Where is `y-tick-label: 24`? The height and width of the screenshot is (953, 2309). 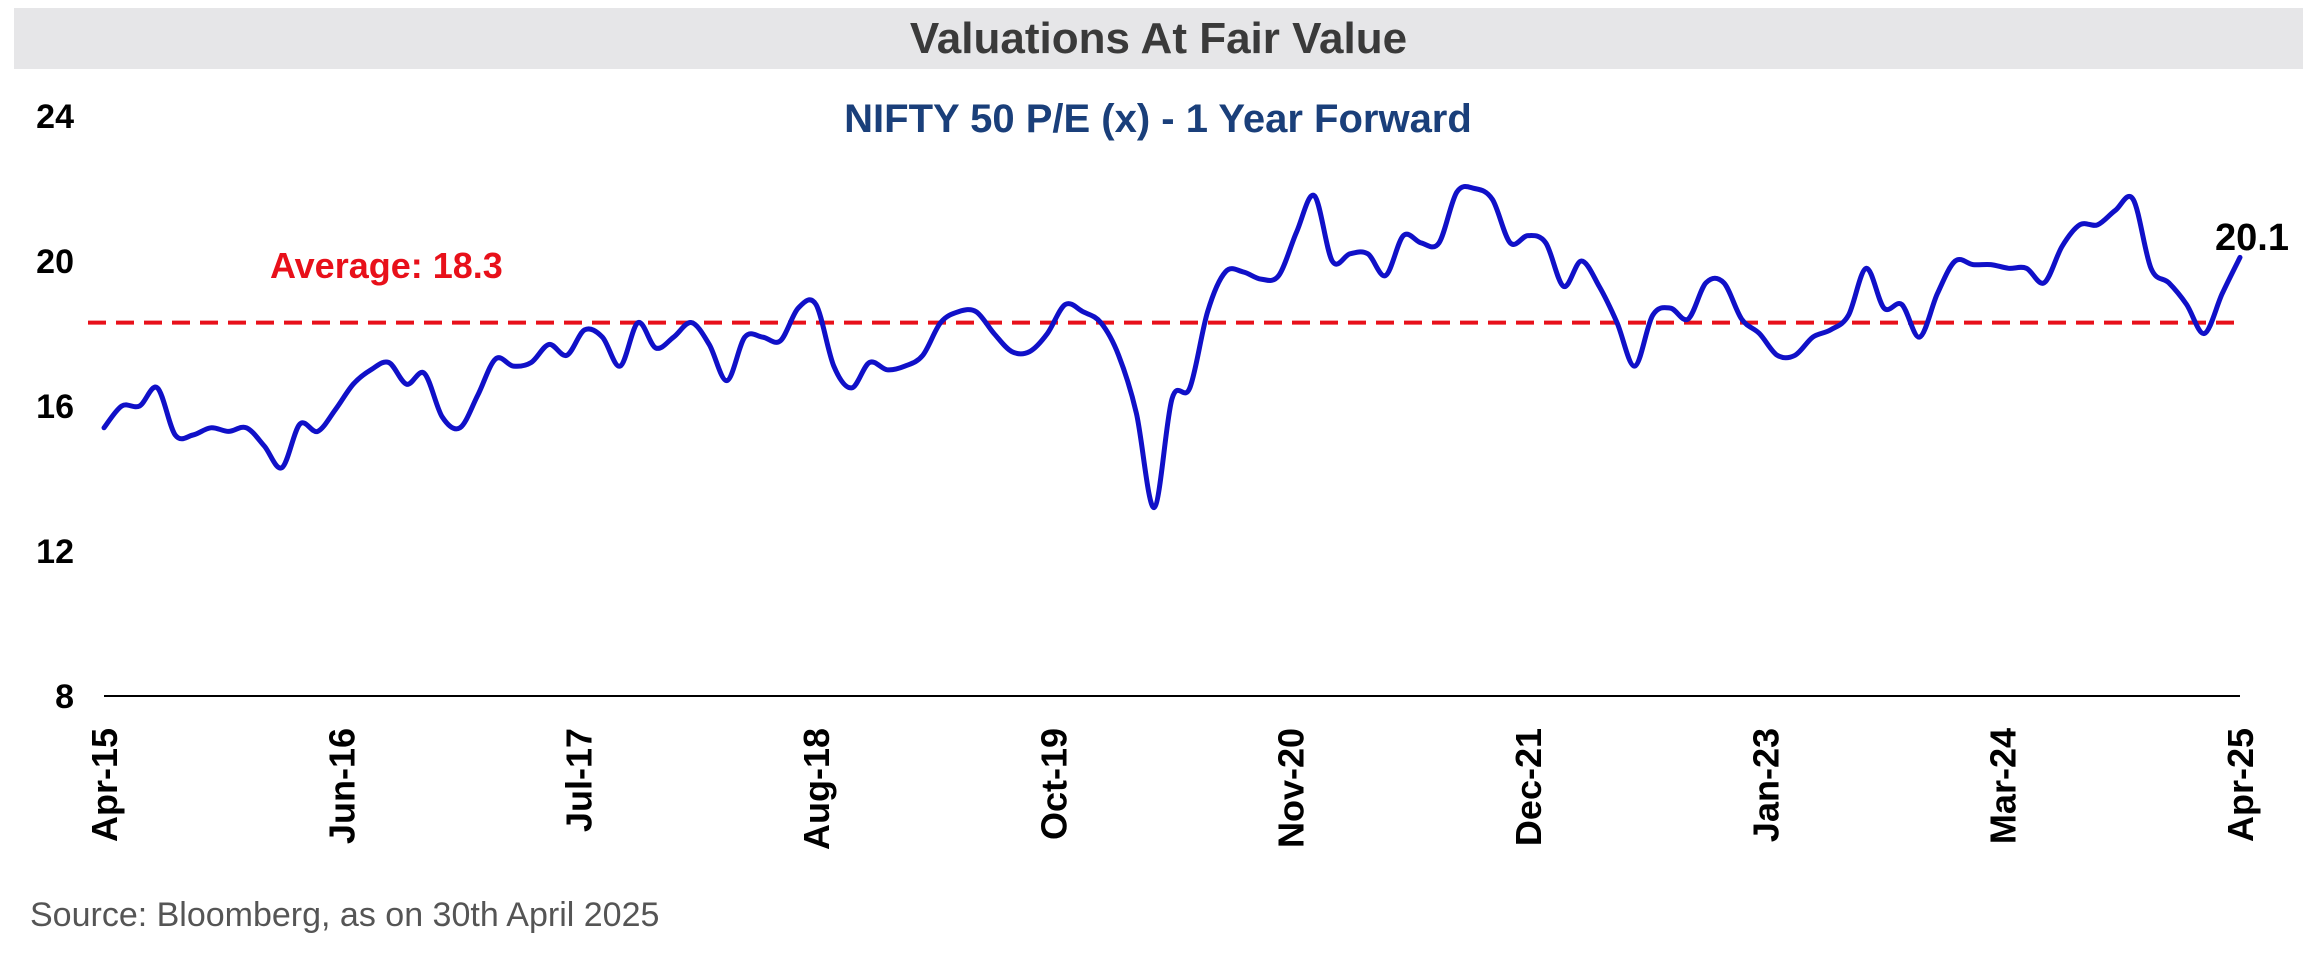 y-tick-label: 24 is located at coordinates (55, 117).